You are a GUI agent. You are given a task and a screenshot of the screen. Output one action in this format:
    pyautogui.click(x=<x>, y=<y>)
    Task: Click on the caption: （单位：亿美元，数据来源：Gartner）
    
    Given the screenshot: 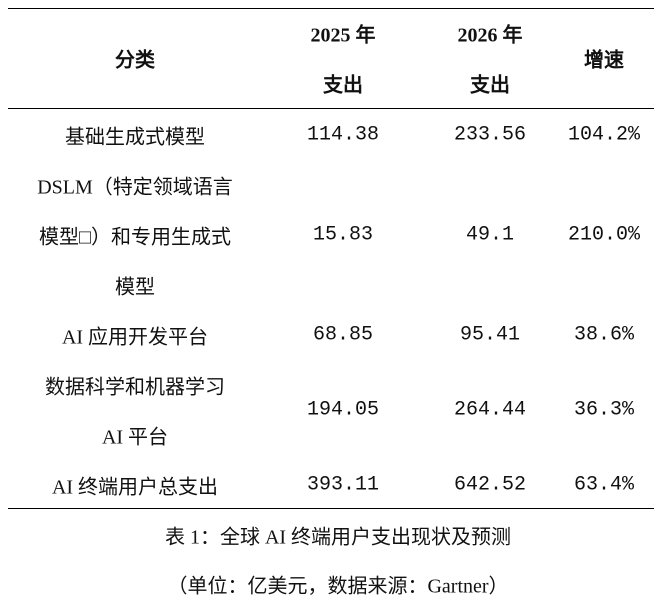 What is the action you would take?
    pyautogui.click(x=338, y=586)
    